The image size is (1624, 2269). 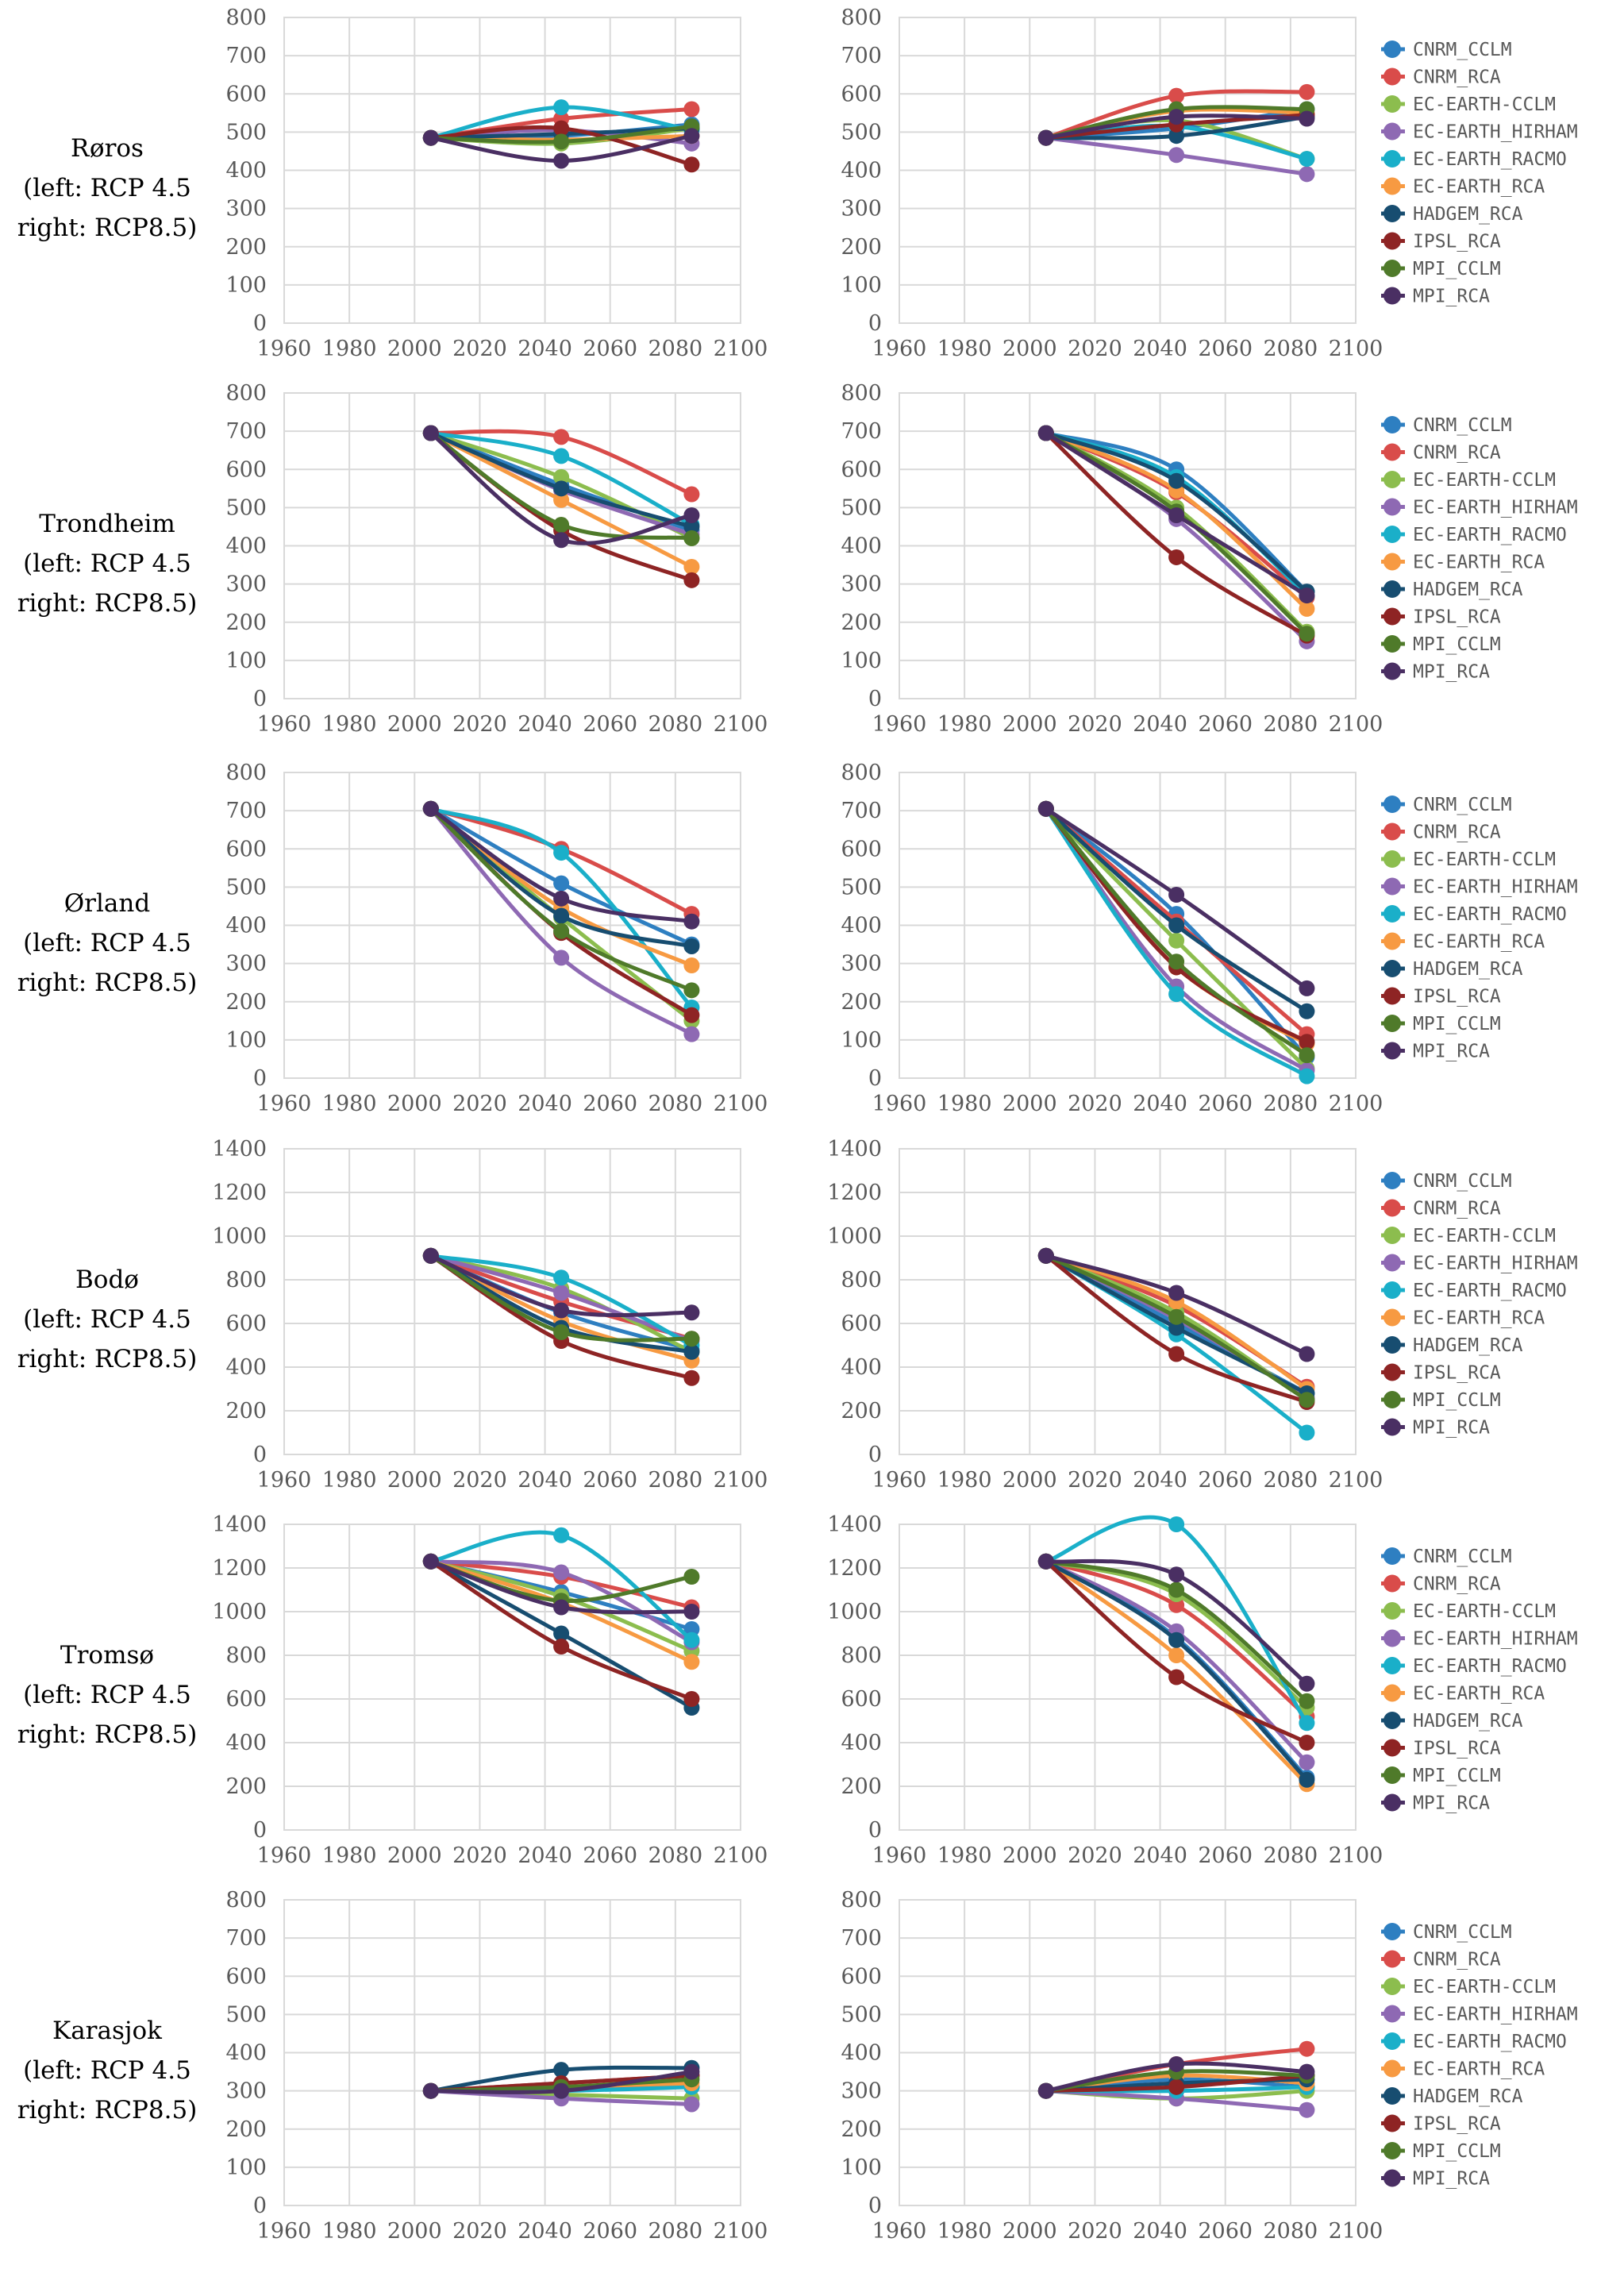 What do you see at coordinates (349, 349) in the screenshot?
I see `x-tick-label: 1980` at bounding box center [349, 349].